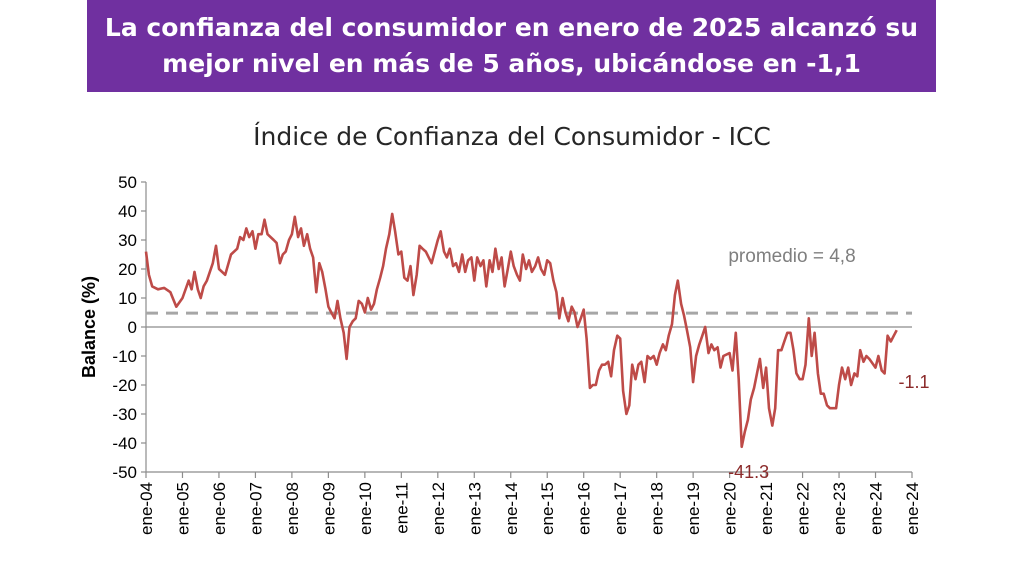 Image resolution: width=1024 pixels, height=570 pixels. Describe the element at coordinates (828, 427) in the screenshot. I see `label-layer: -41.3 -1.1` at that location.